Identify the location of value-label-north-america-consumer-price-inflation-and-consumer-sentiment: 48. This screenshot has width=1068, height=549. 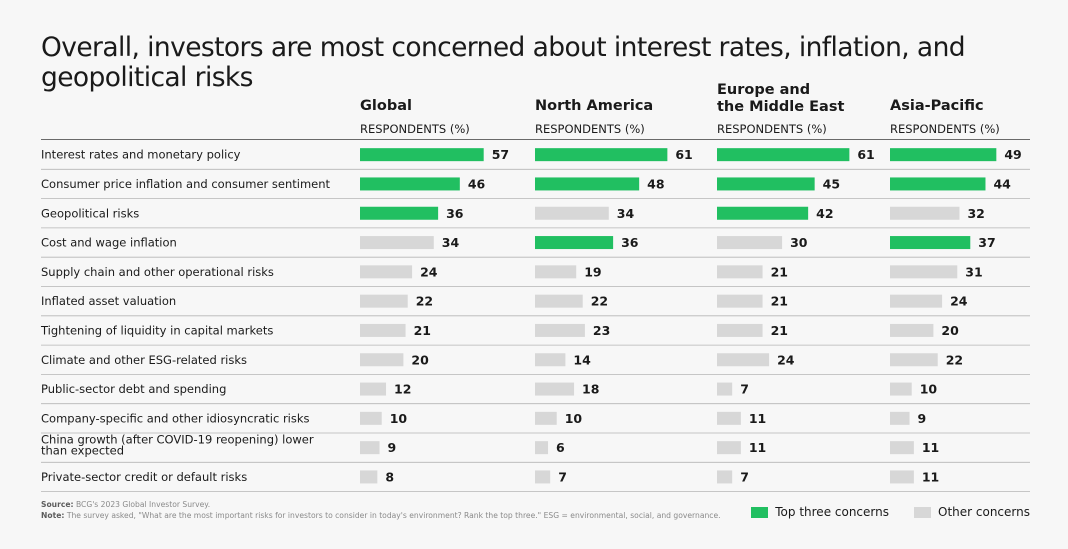
(655, 183).